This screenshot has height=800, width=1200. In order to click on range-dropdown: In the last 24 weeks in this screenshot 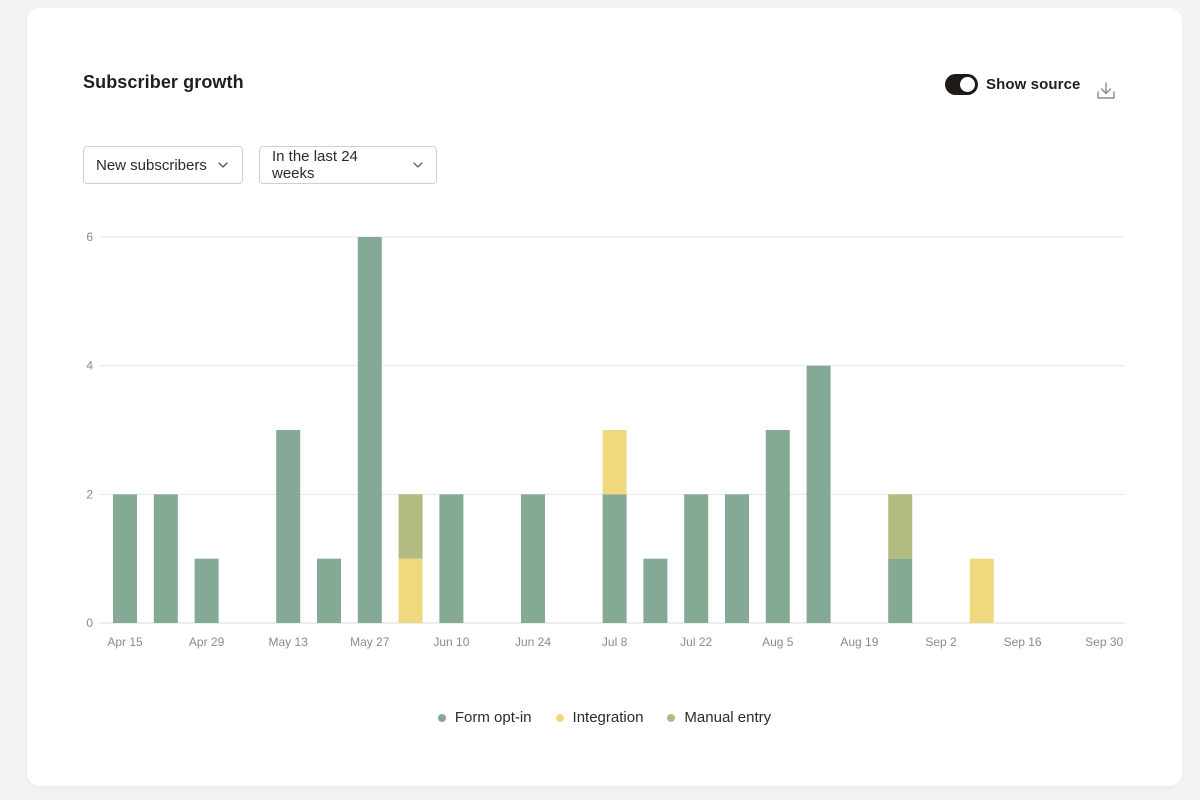, I will do `click(348, 165)`.